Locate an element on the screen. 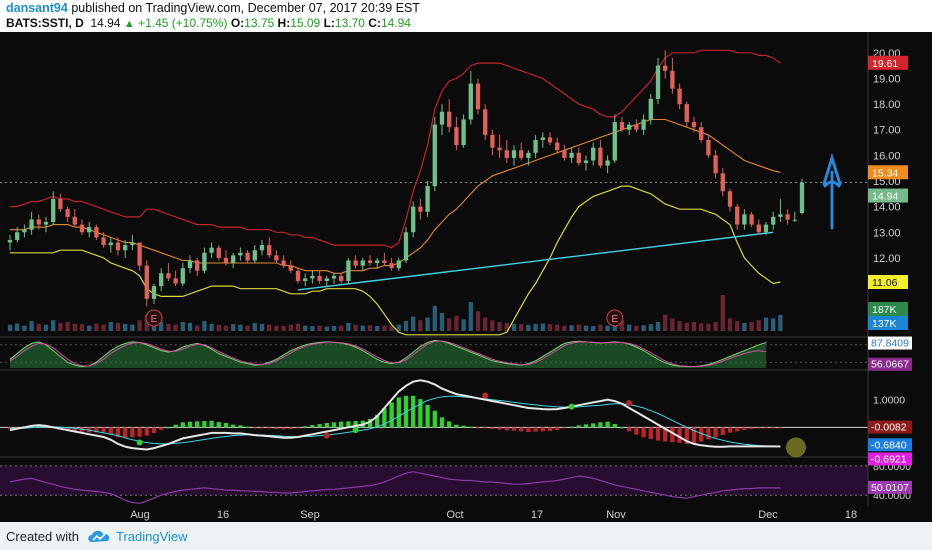 This screenshot has height=550, width=932. time-tick-label: Aug is located at coordinates (140, 515).